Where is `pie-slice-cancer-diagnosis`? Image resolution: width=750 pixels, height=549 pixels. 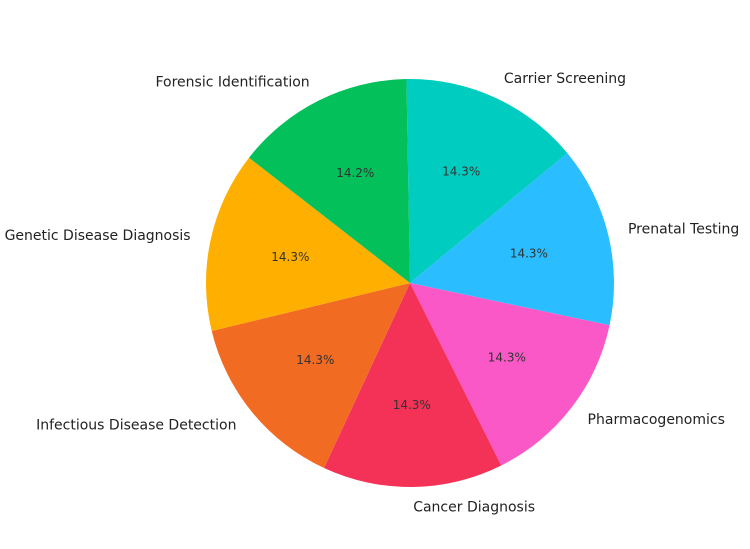
pie-slice-cancer-diagnosis is located at coordinates (413, 385).